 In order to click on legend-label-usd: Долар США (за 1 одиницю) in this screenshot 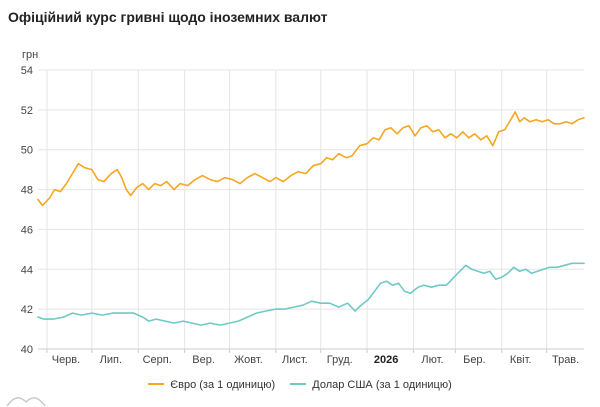, I will do `click(382, 385)`.